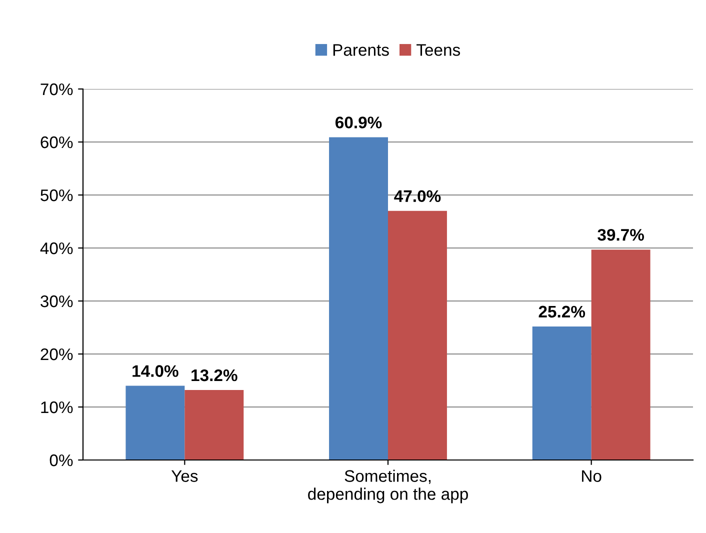  What do you see at coordinates (155, 371) in the screenshot?
I see `data-label: 14.0%` at bounding box center [155, 371].